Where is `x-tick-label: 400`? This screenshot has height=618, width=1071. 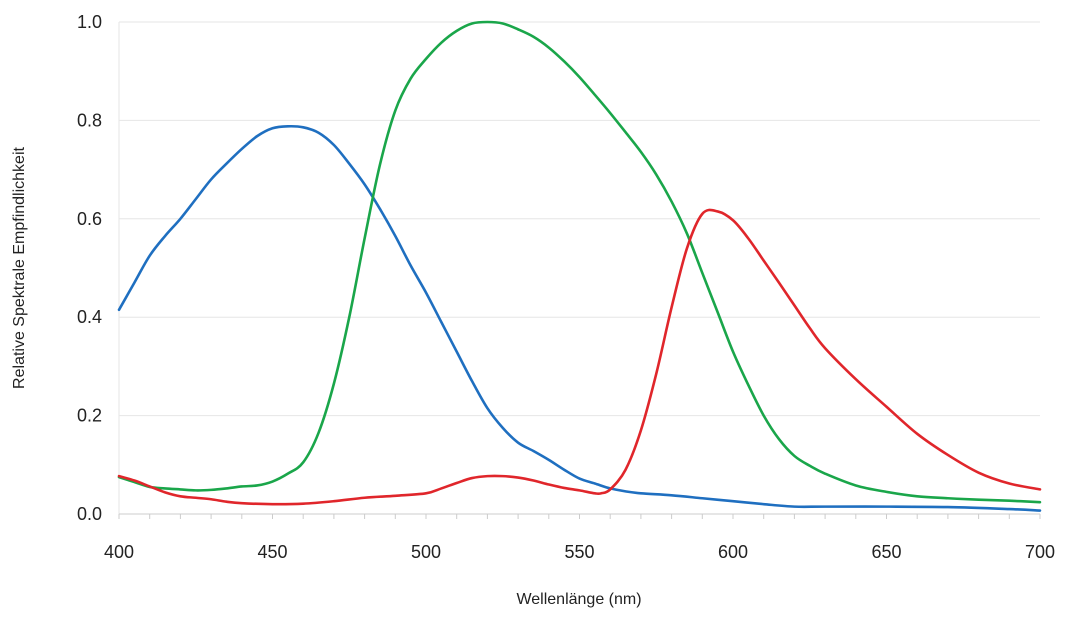 x-tick-label: 400 is located at coordinates (119, 552).